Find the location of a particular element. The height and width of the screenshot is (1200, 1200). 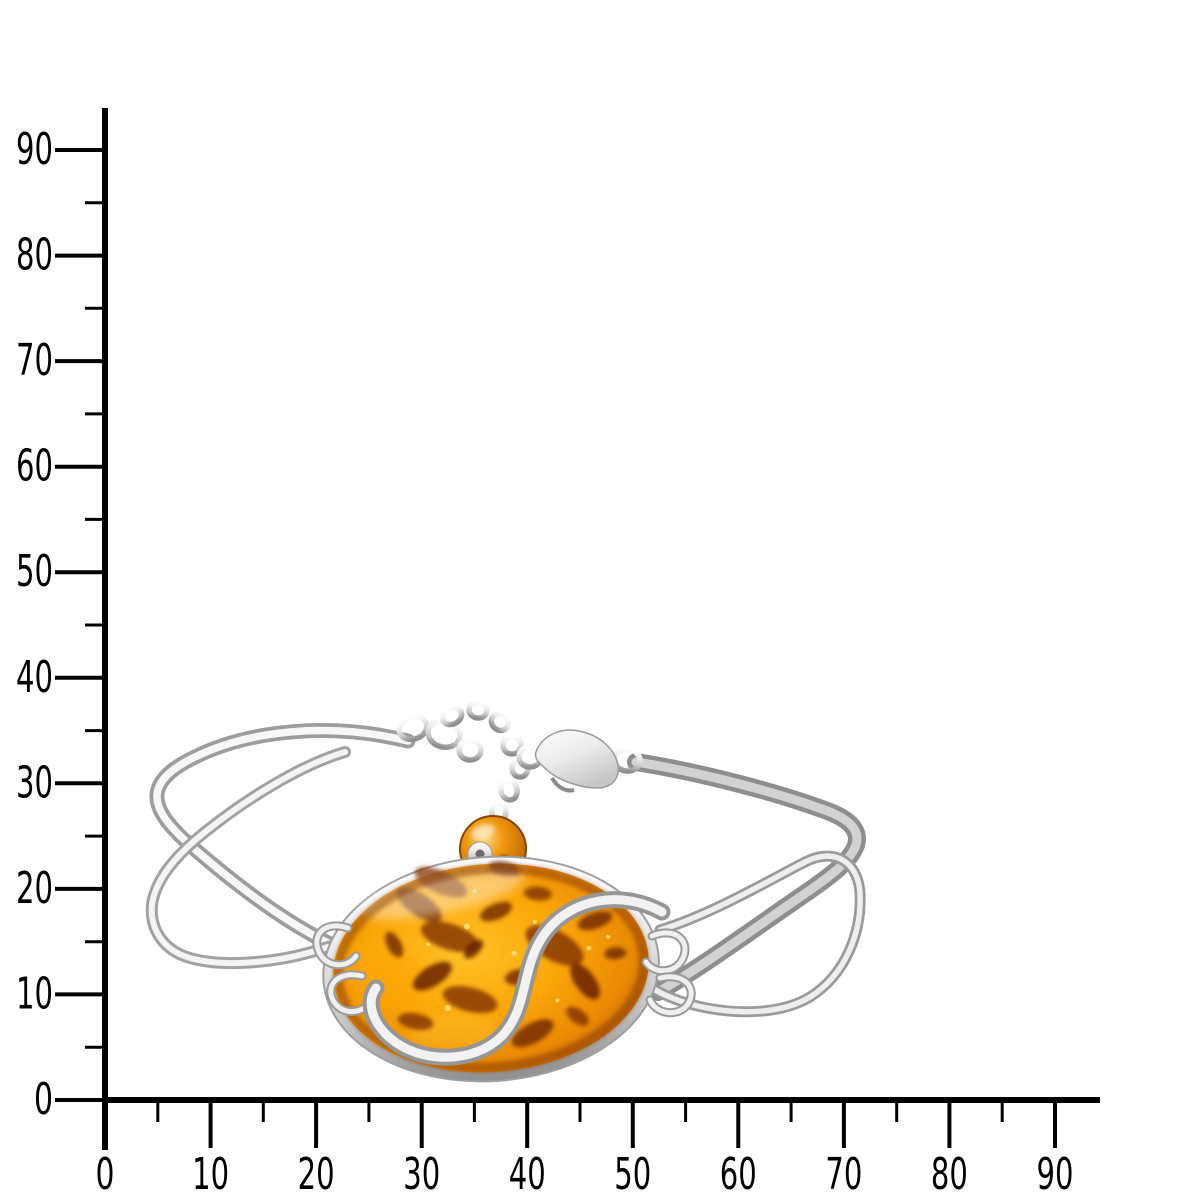

bead-cap-hole is located at coordinates (480, 854).